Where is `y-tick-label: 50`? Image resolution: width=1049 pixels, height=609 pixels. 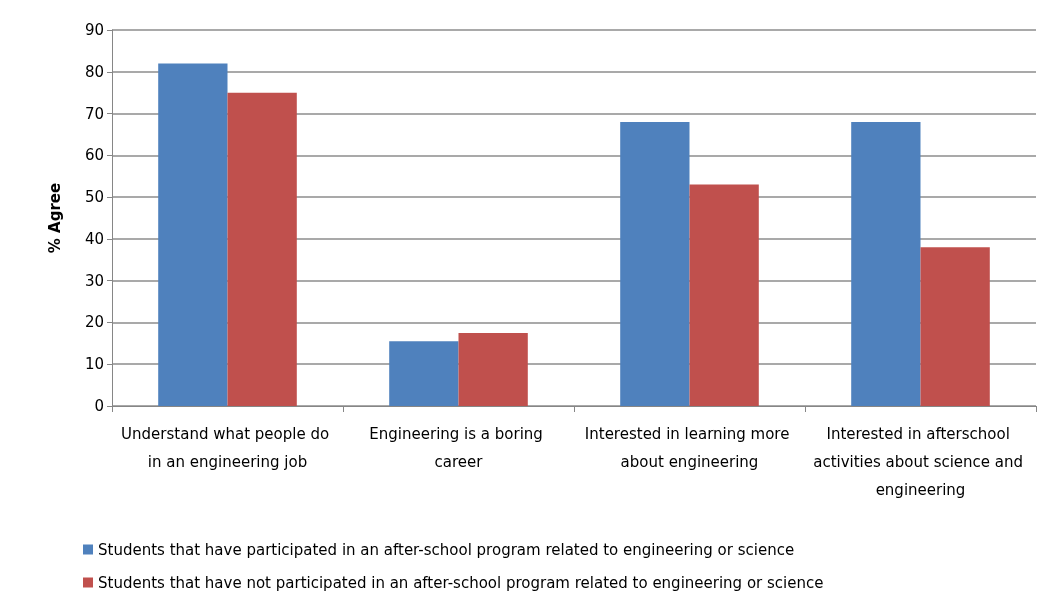 y-tick-label: 50 is located at coordinates (94, 197).